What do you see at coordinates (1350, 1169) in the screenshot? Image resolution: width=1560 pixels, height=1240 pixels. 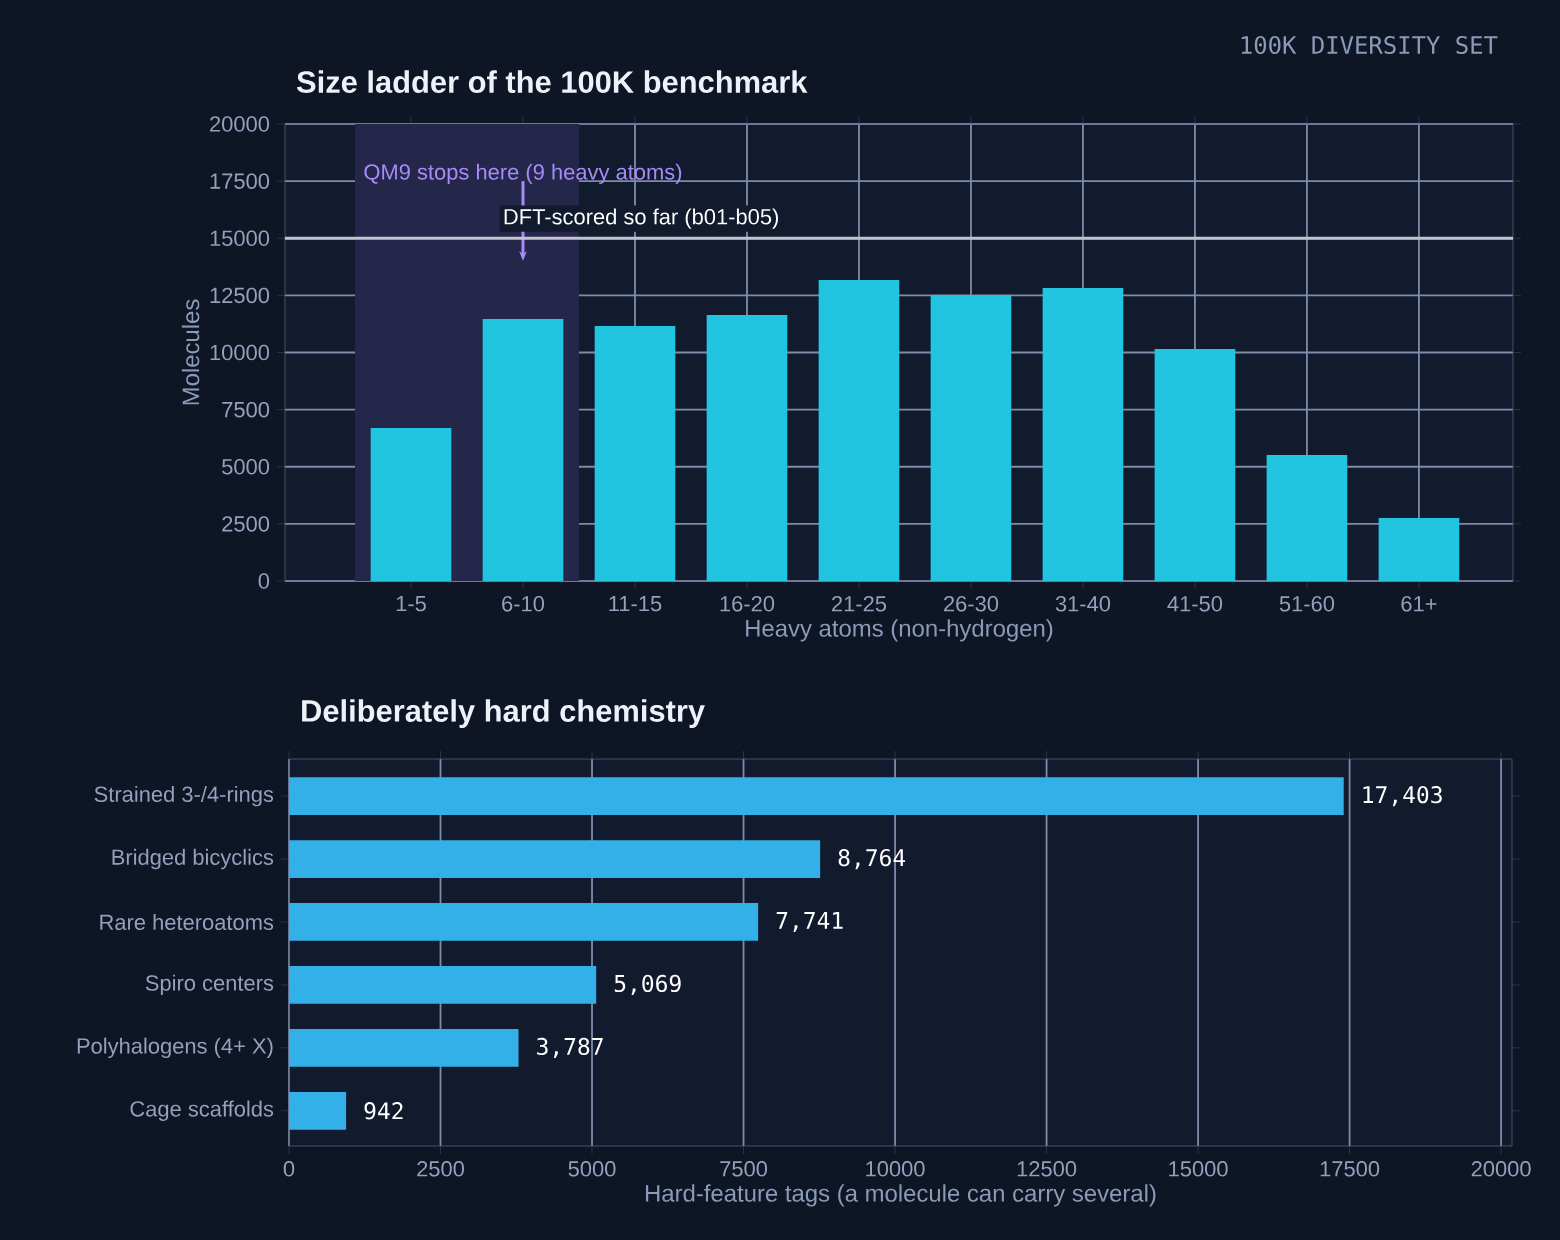 I see `x-tick-label: 17500` at bounding box center [1350, 1169].